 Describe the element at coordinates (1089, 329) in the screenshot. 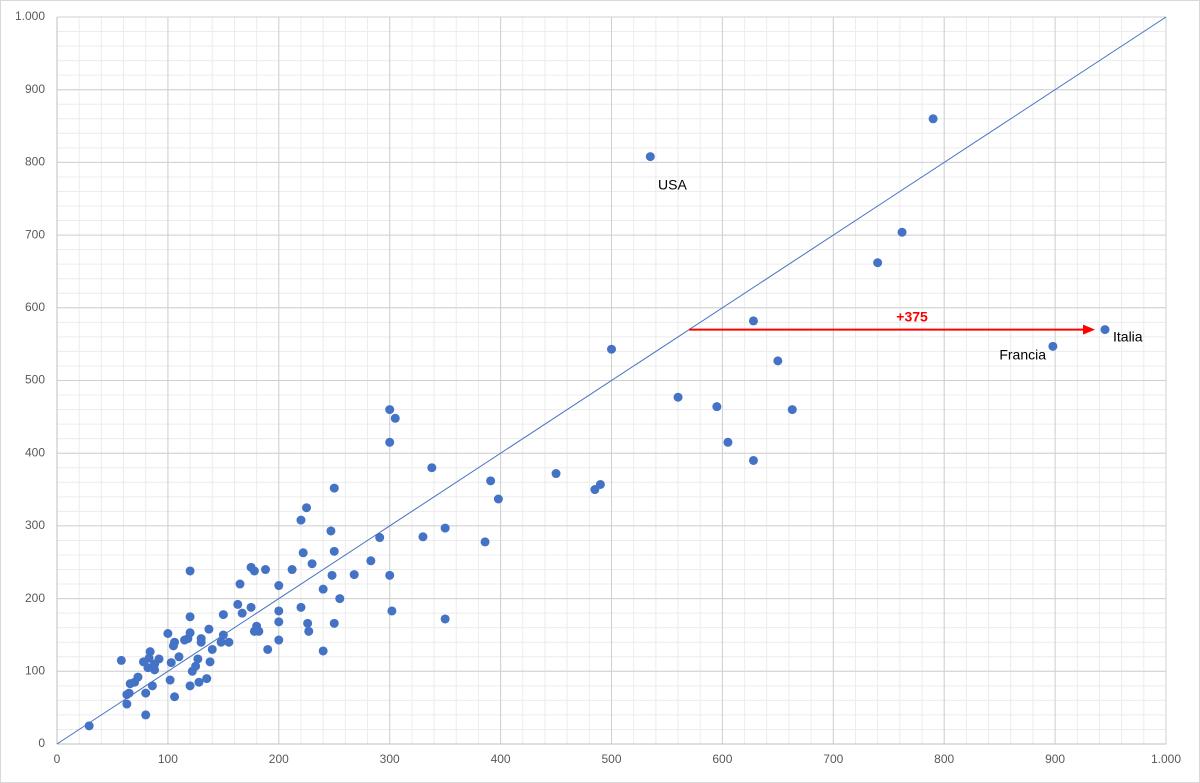

I see `arrow-head` at that location.